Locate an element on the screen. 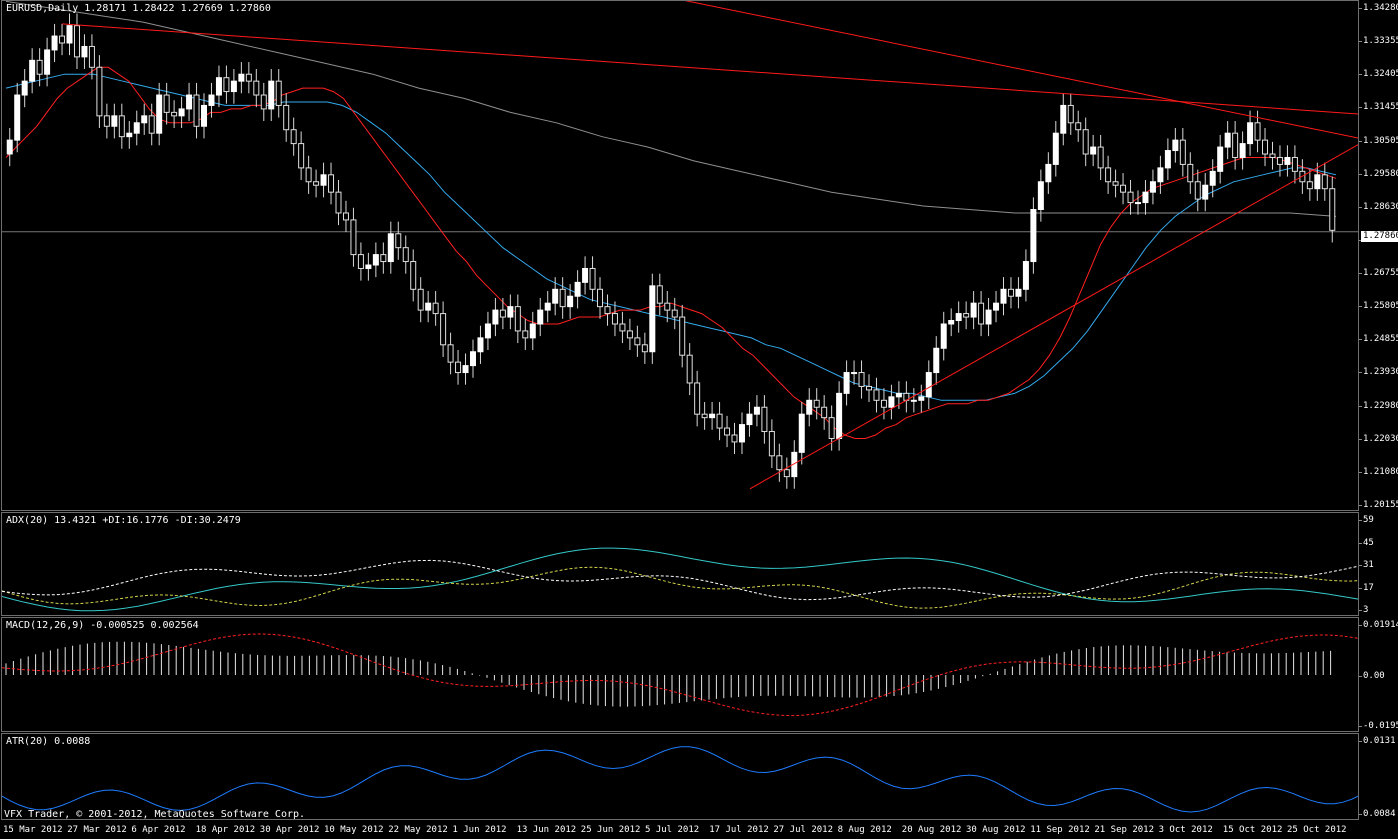  time-label: 10 May 2012 is located at coordinates (354, 830).